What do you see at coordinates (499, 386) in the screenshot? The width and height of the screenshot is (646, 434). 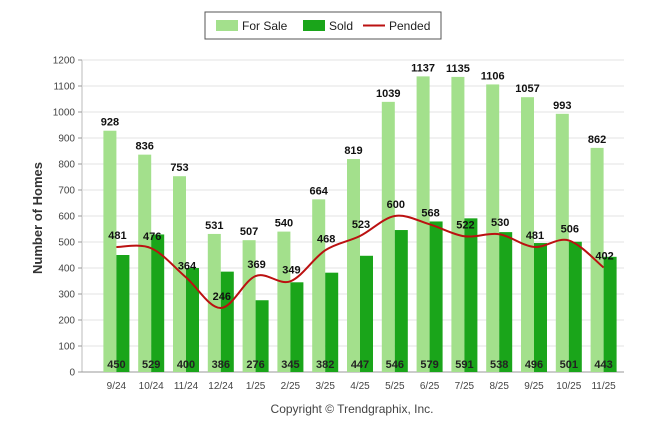 I see `x-tick-label: 8/25` at bounding box center [499, 386].